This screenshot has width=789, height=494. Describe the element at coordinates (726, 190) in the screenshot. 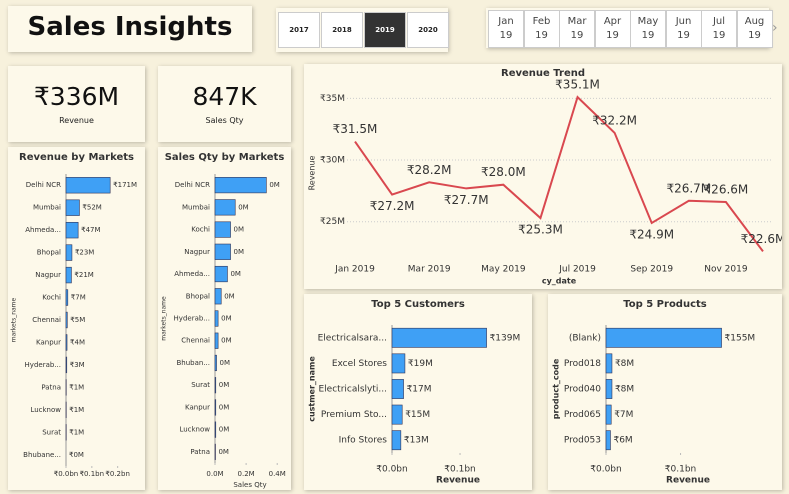

I see `value-label: ₹26.6M` at that location.